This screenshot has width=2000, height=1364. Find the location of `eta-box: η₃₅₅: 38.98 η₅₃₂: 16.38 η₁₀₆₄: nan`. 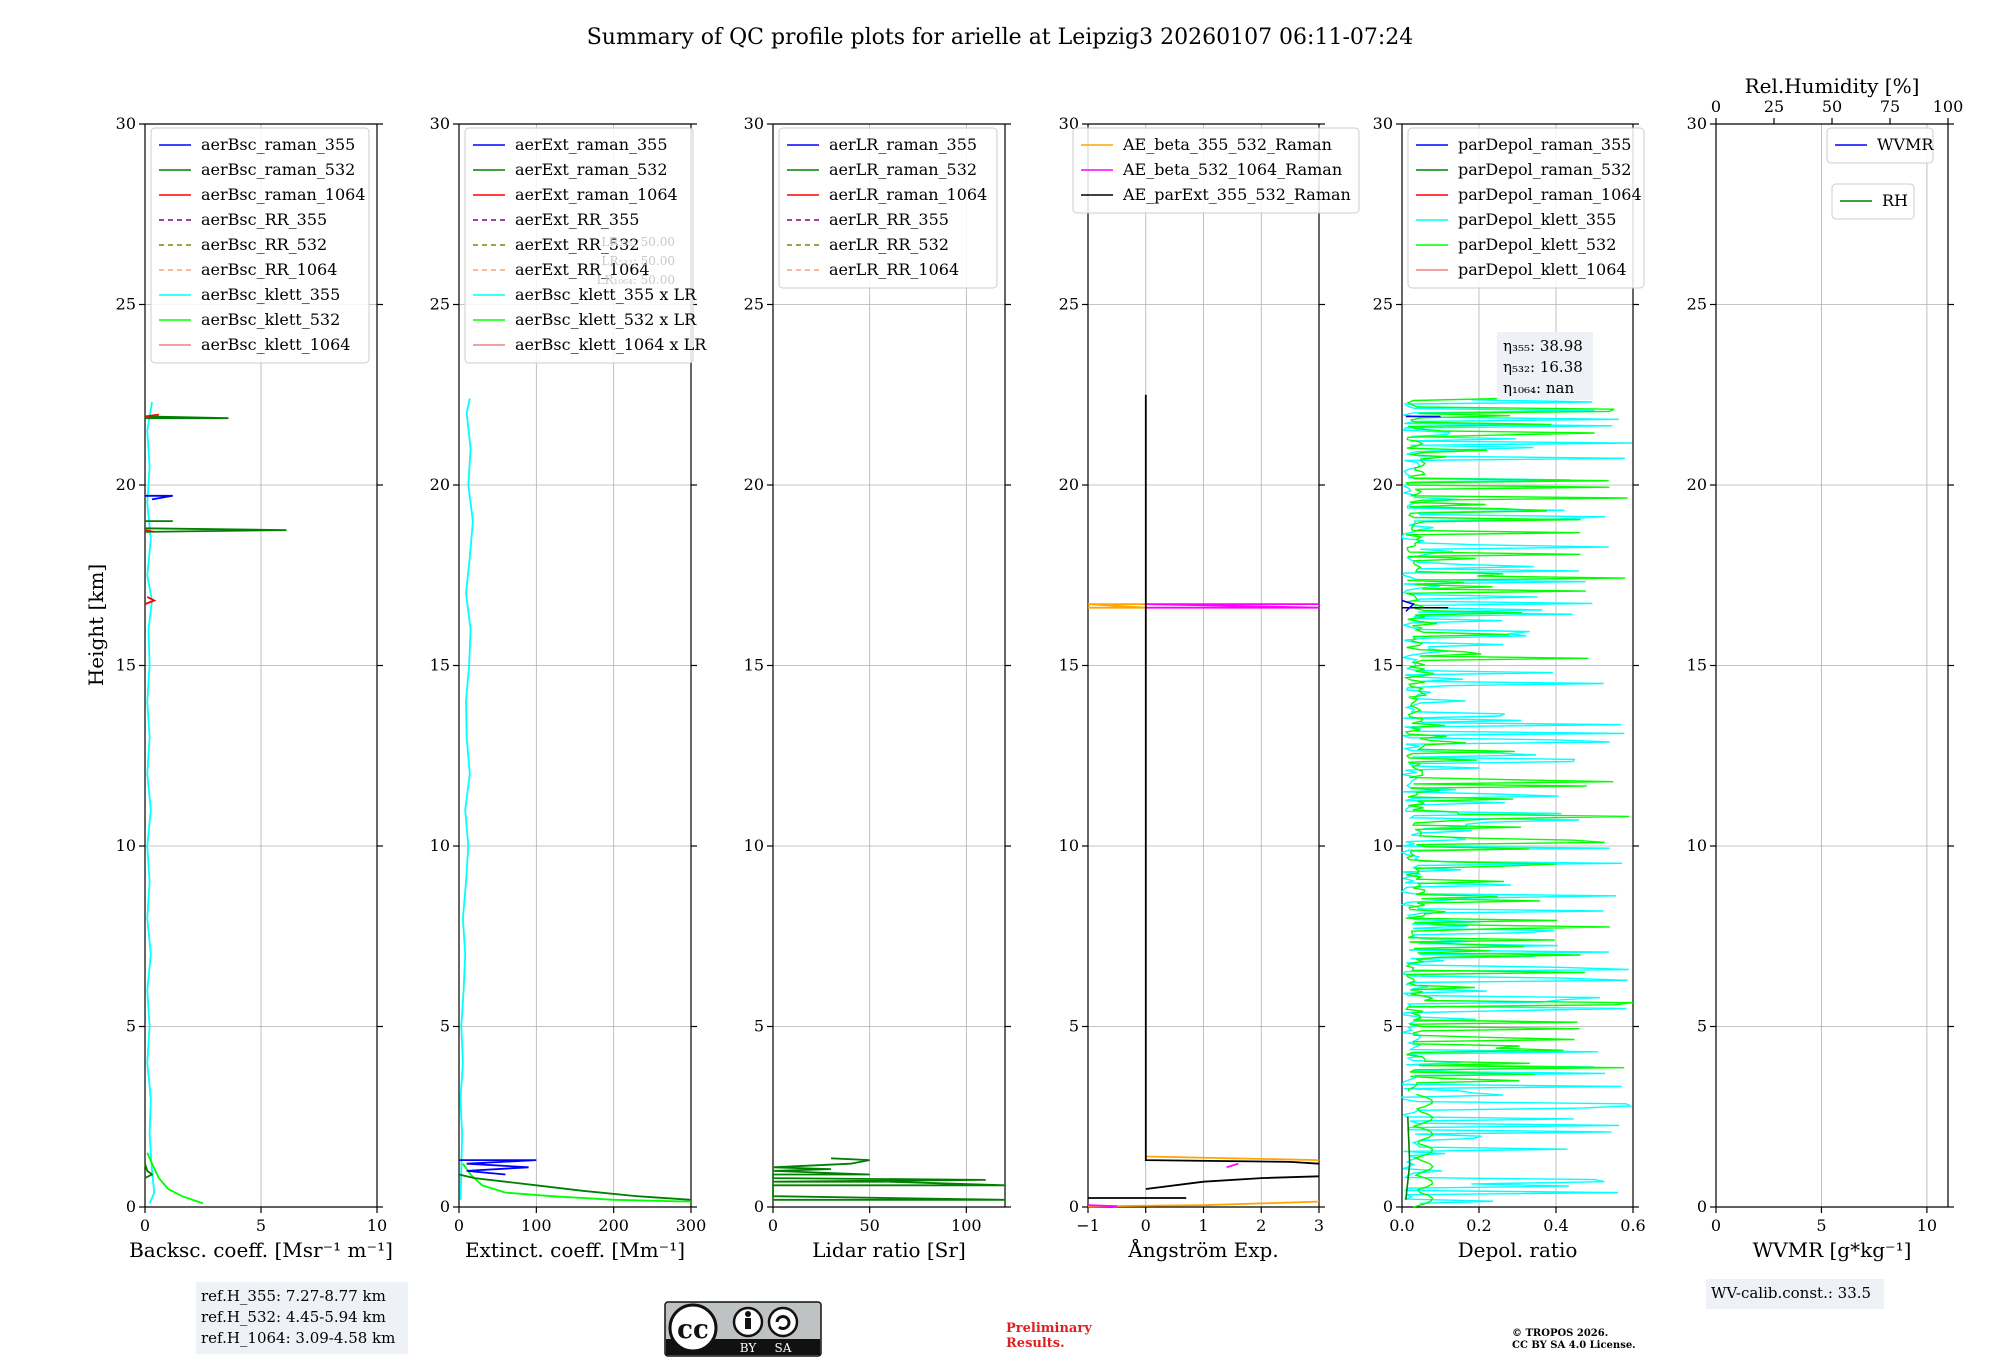

eta-box: η₃₅₅: 38.98 η₅₃₂: 16.38 η₁₀₆₄: nan is located at coordinates (1545, 366).